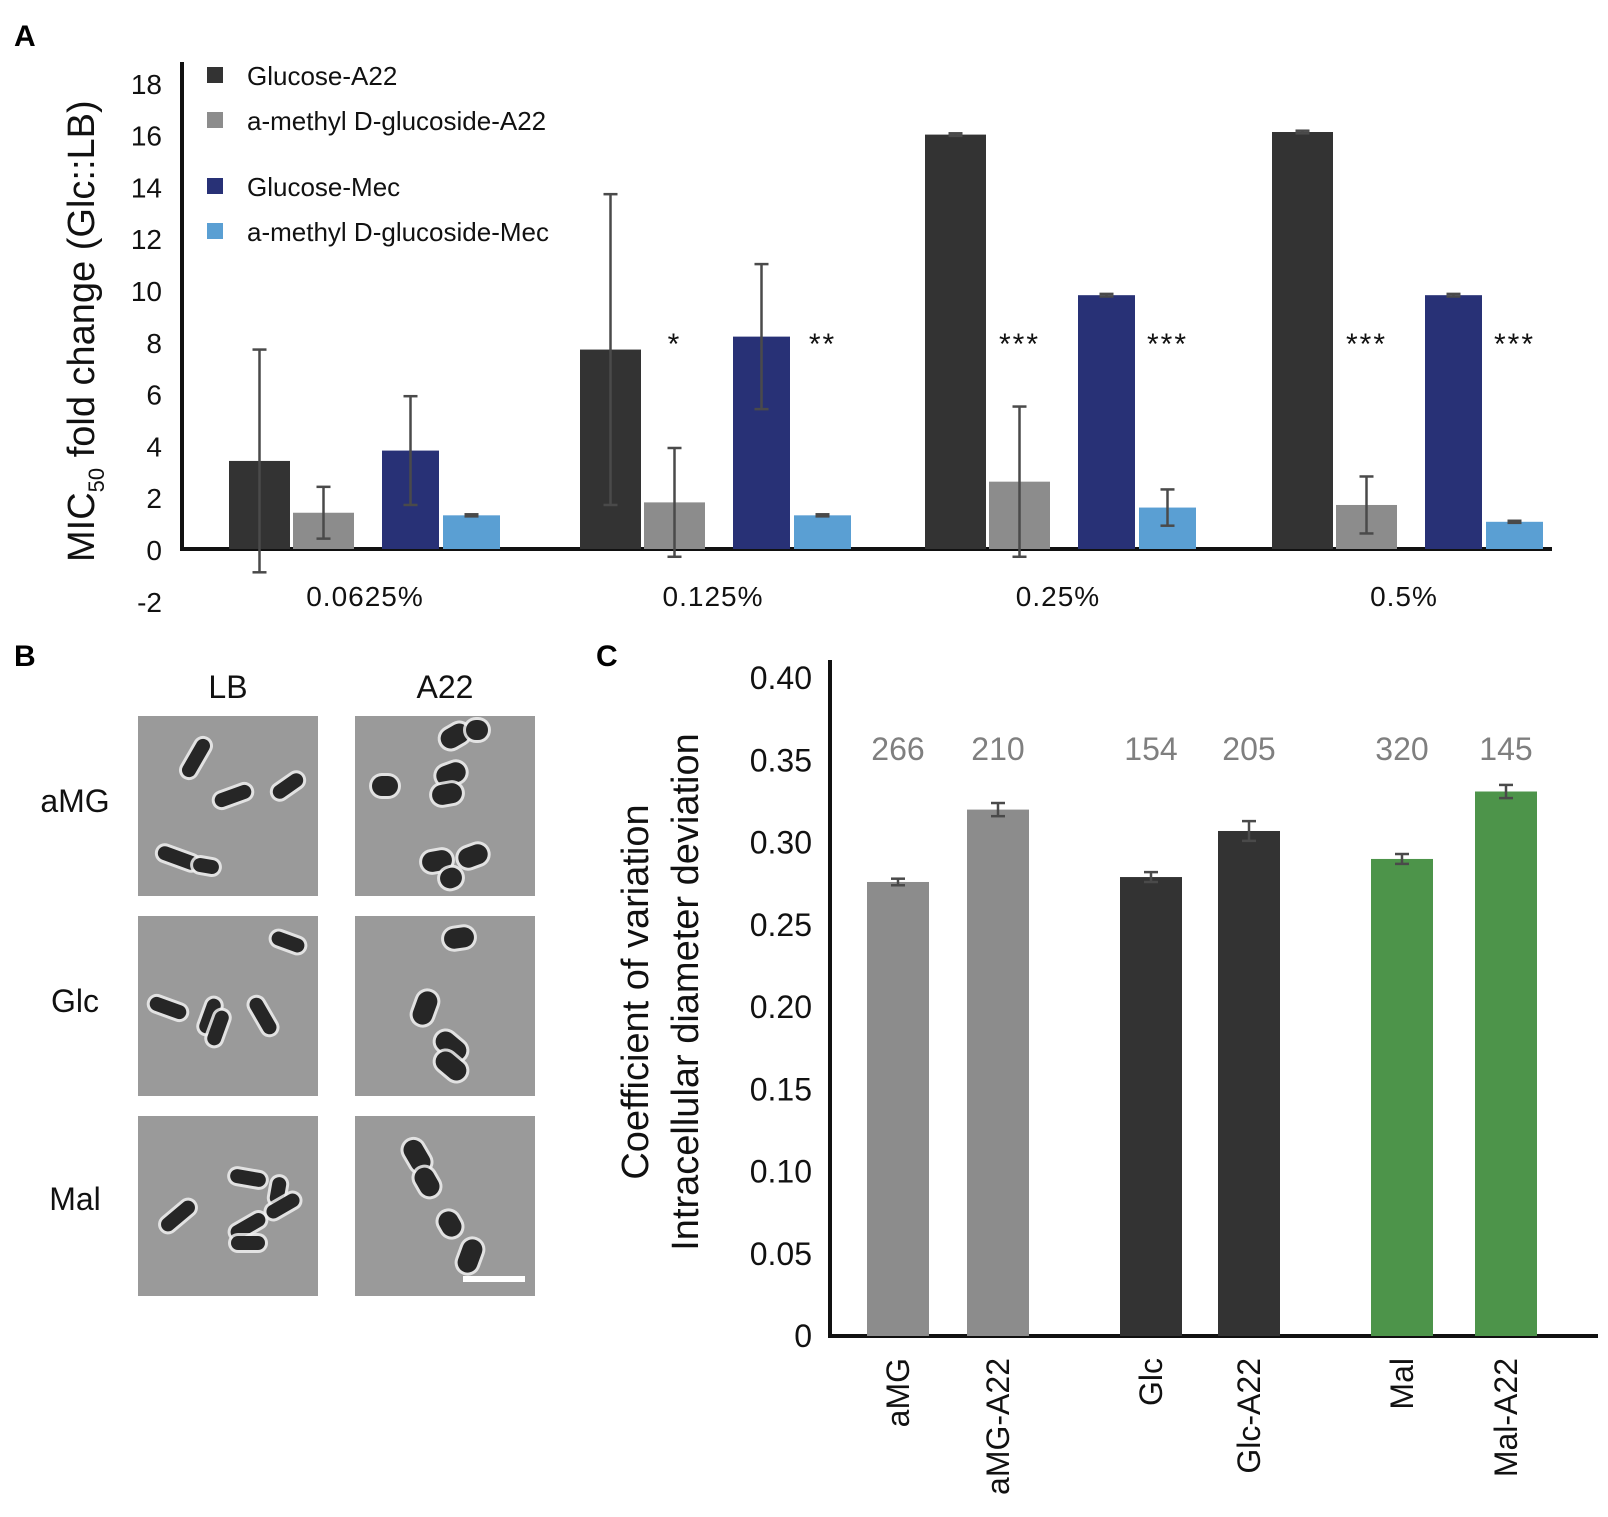  Describe the element at coordinates (146, 84) in the screenshot. I see `y-tick-label-a: 18` at that location.